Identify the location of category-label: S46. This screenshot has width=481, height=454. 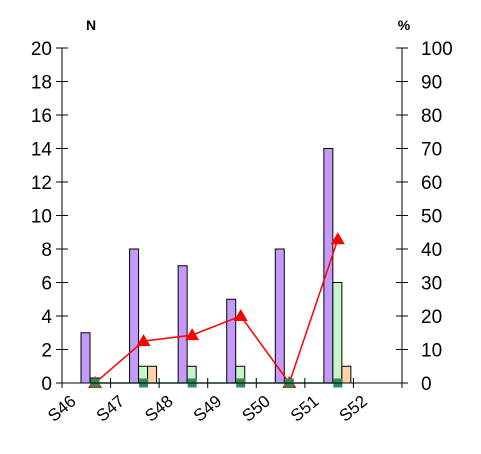
(61, 409).